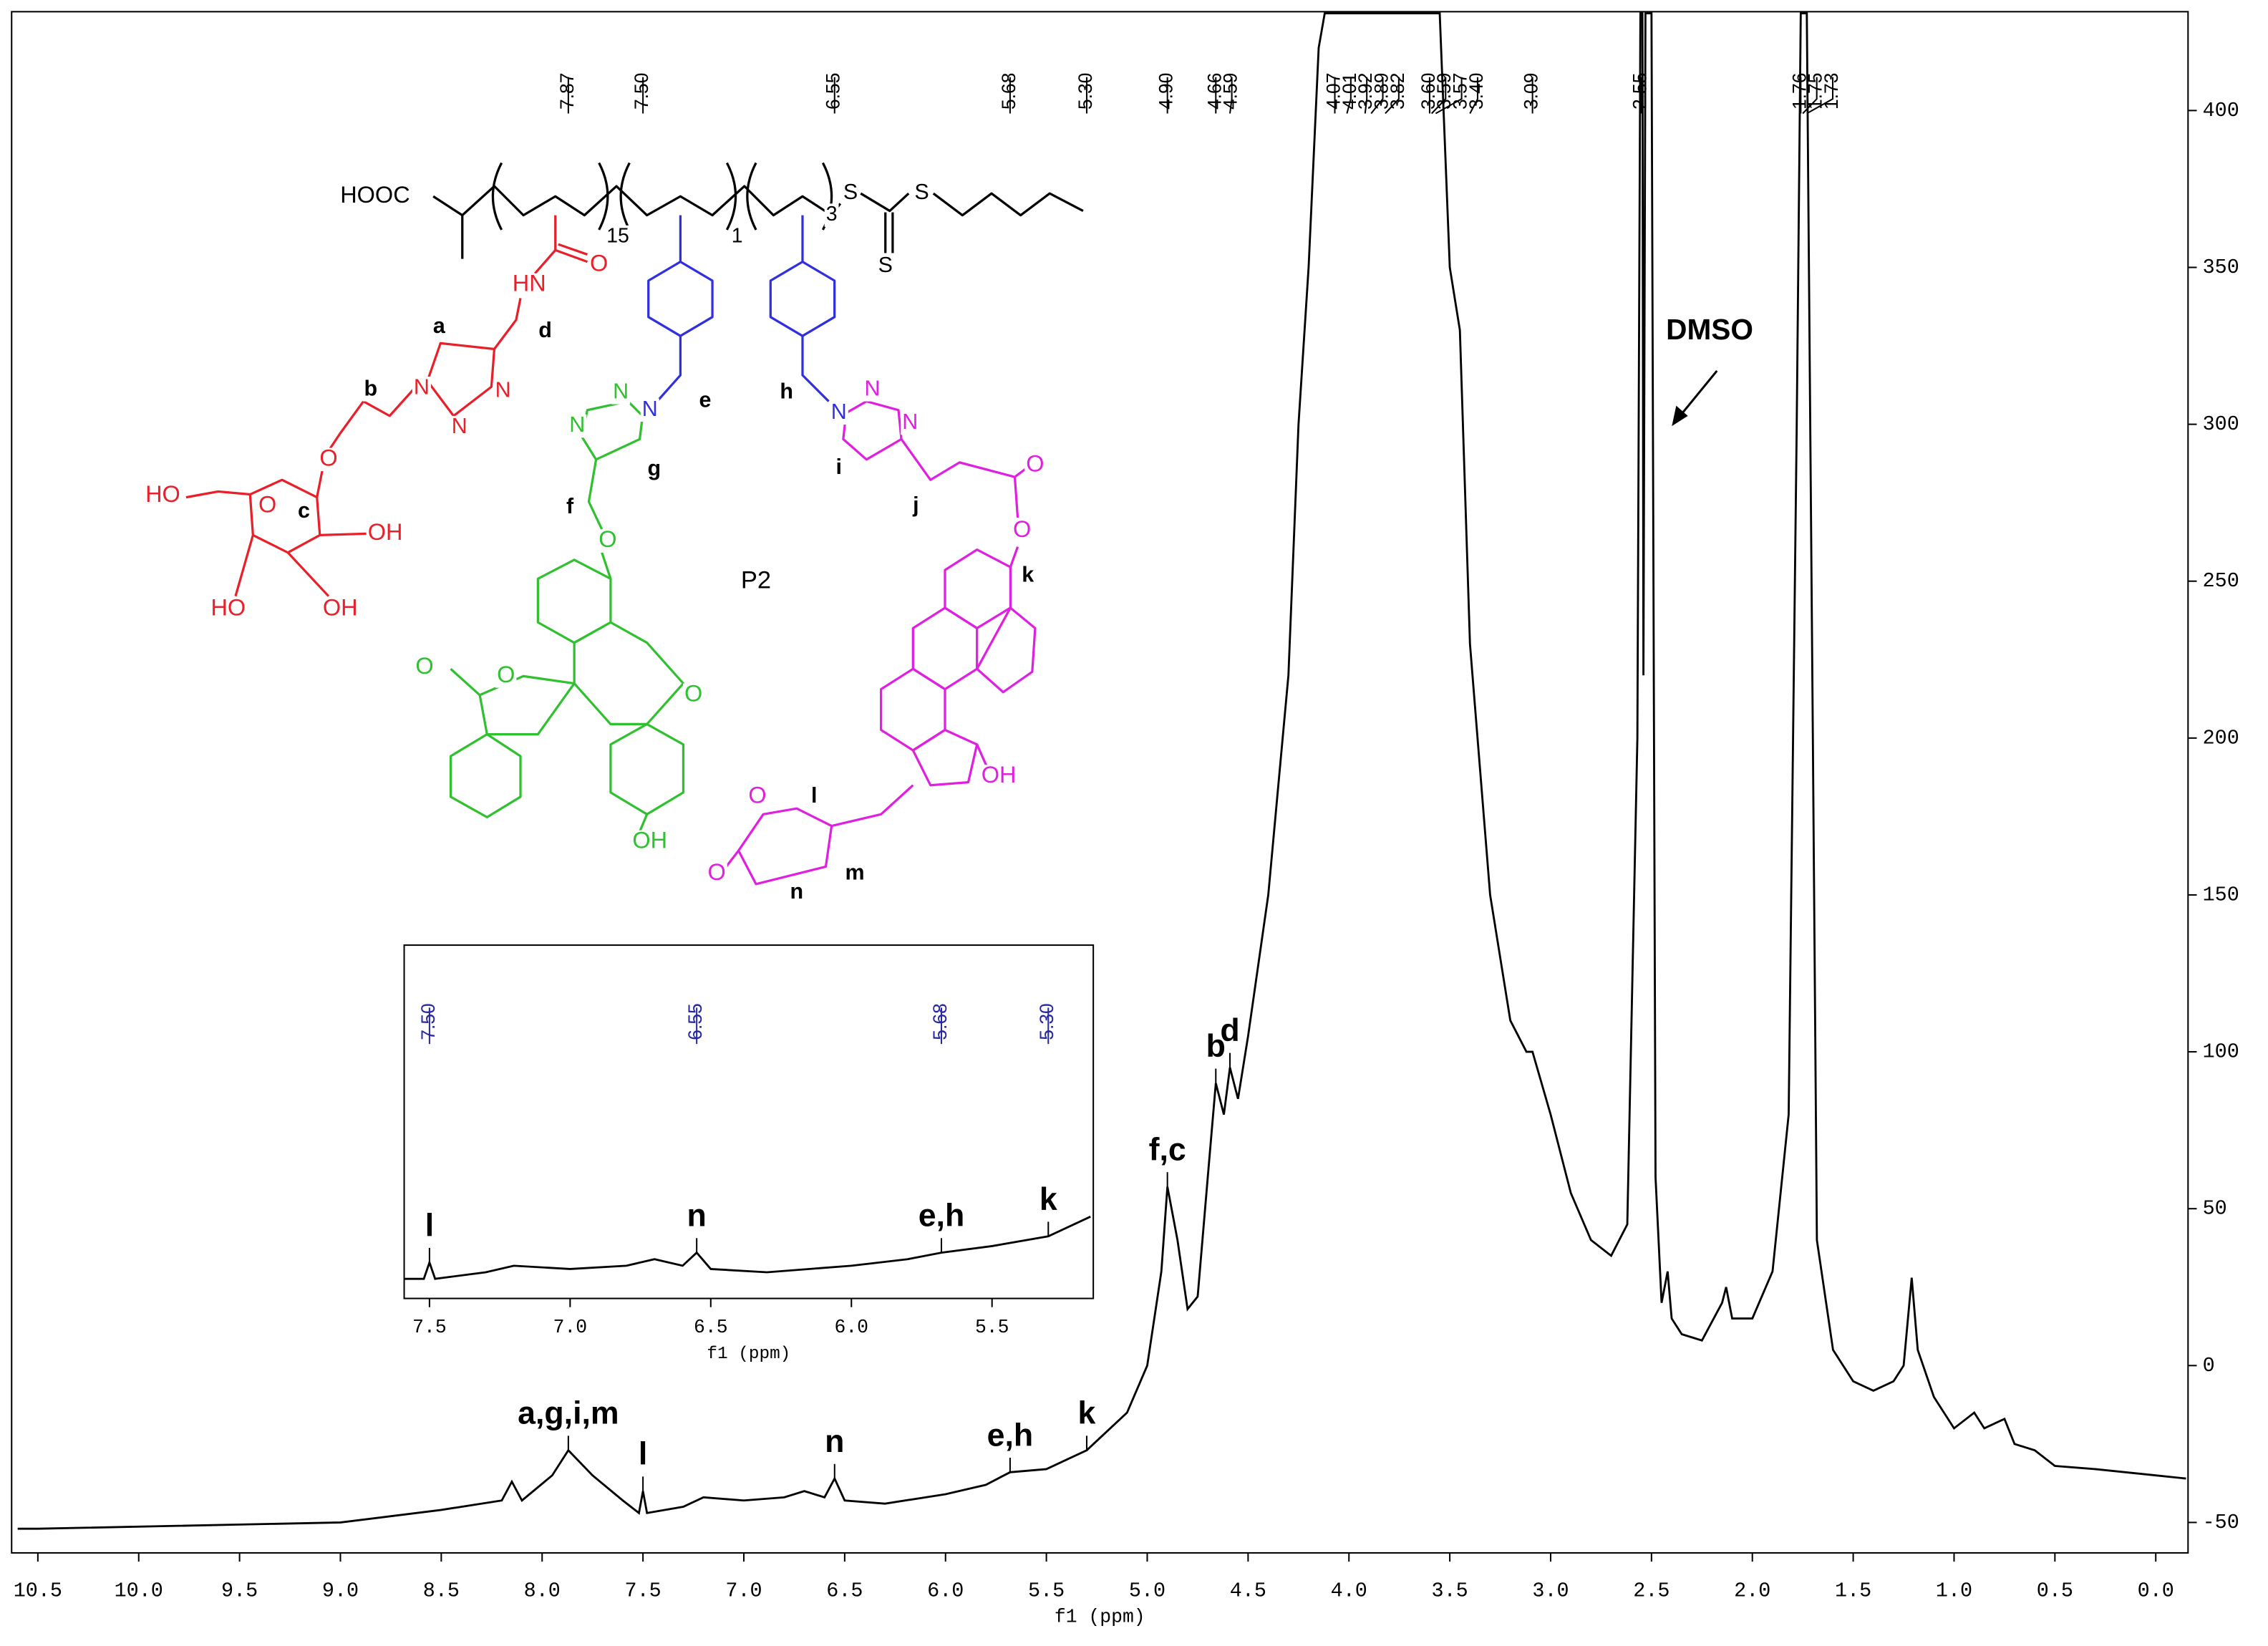 This screenshot has width=2268, height=1646. What do you see at coordinates (1048, 1199) in the screenshot?
I see `annotation: k` at bounding box center [1048, 1199].